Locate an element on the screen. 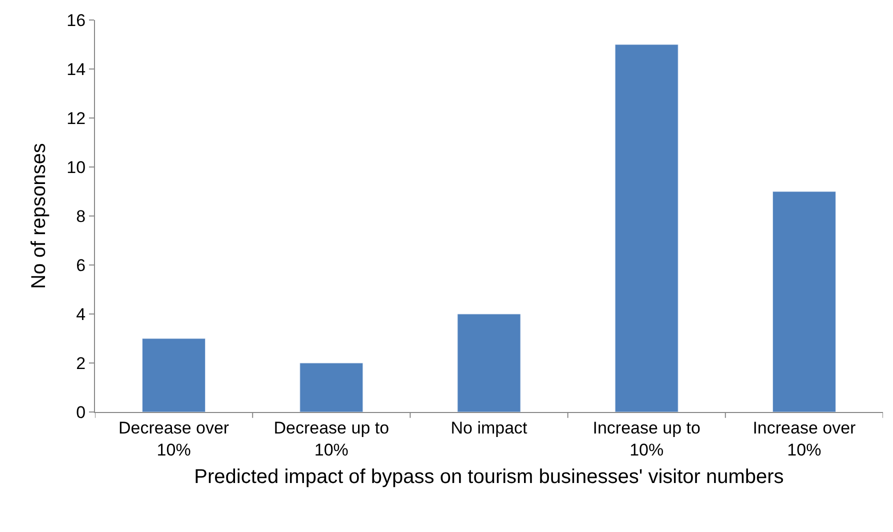  x-tick-label: Decrease over 10% is located at coordinates (174, 439).